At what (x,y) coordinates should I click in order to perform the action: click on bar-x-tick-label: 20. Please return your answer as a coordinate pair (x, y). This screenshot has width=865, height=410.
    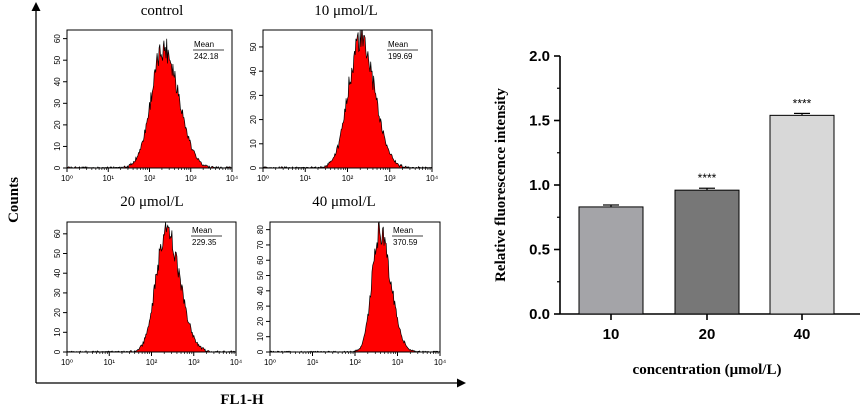
    Looking at the image, I should click on (707, 334).